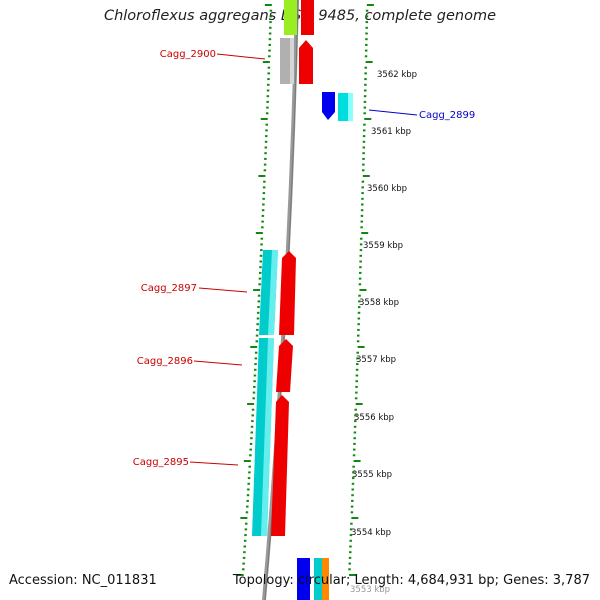 The image size is (600, 600). What do you see at coordinates (391, 132) in the screenshot?
I see `scale-label: 3561 kbp` at bounding box center [391, 132].